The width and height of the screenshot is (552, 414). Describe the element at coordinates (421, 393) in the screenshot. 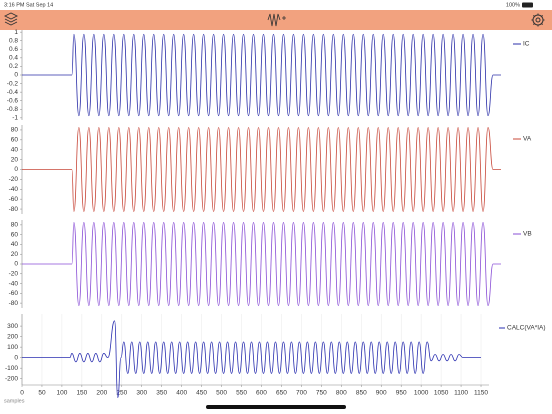

I see `x-tick-label: 1000` at that location.